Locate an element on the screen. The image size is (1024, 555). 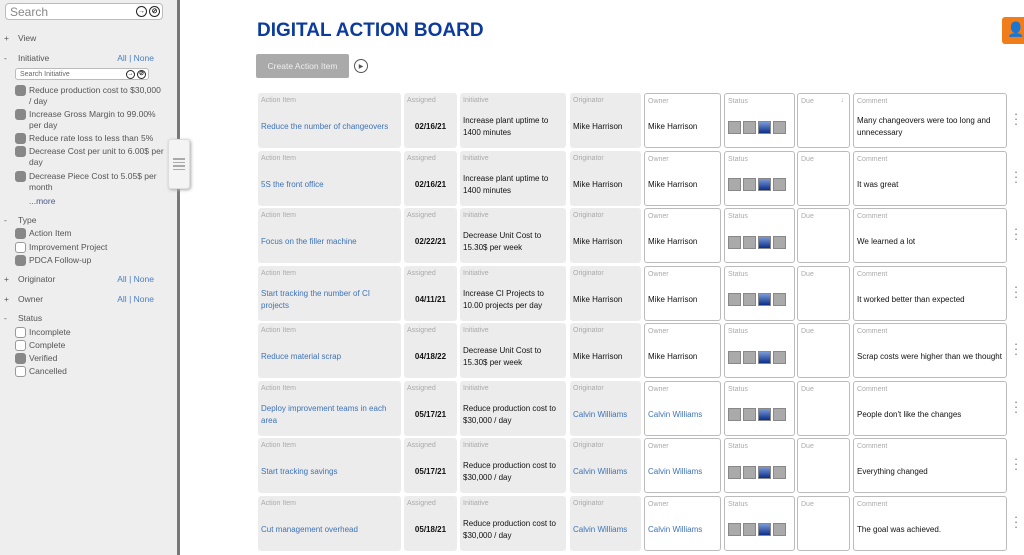
action-value: Start tracking savings is located at coordinates (299, 471).